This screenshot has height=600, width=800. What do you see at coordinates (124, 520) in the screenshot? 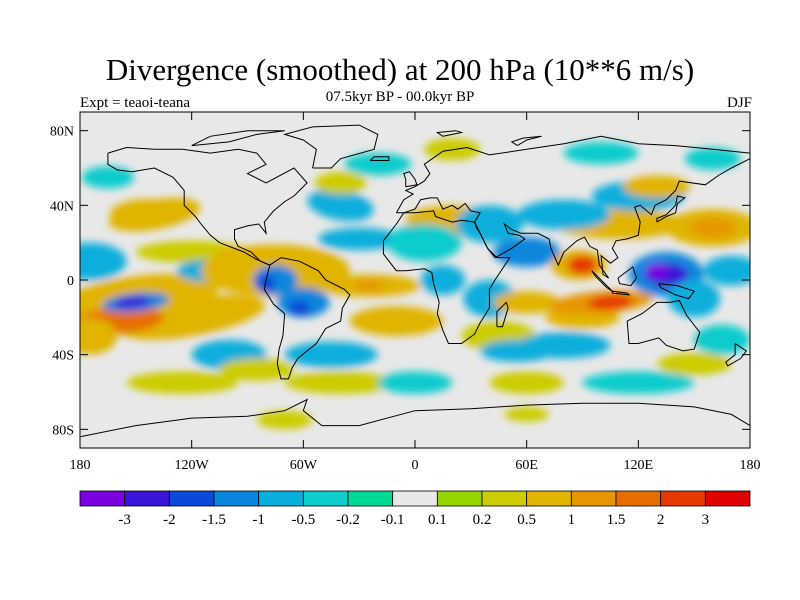
I see `colorbar-label: -3` at bounding box center [124, 520].